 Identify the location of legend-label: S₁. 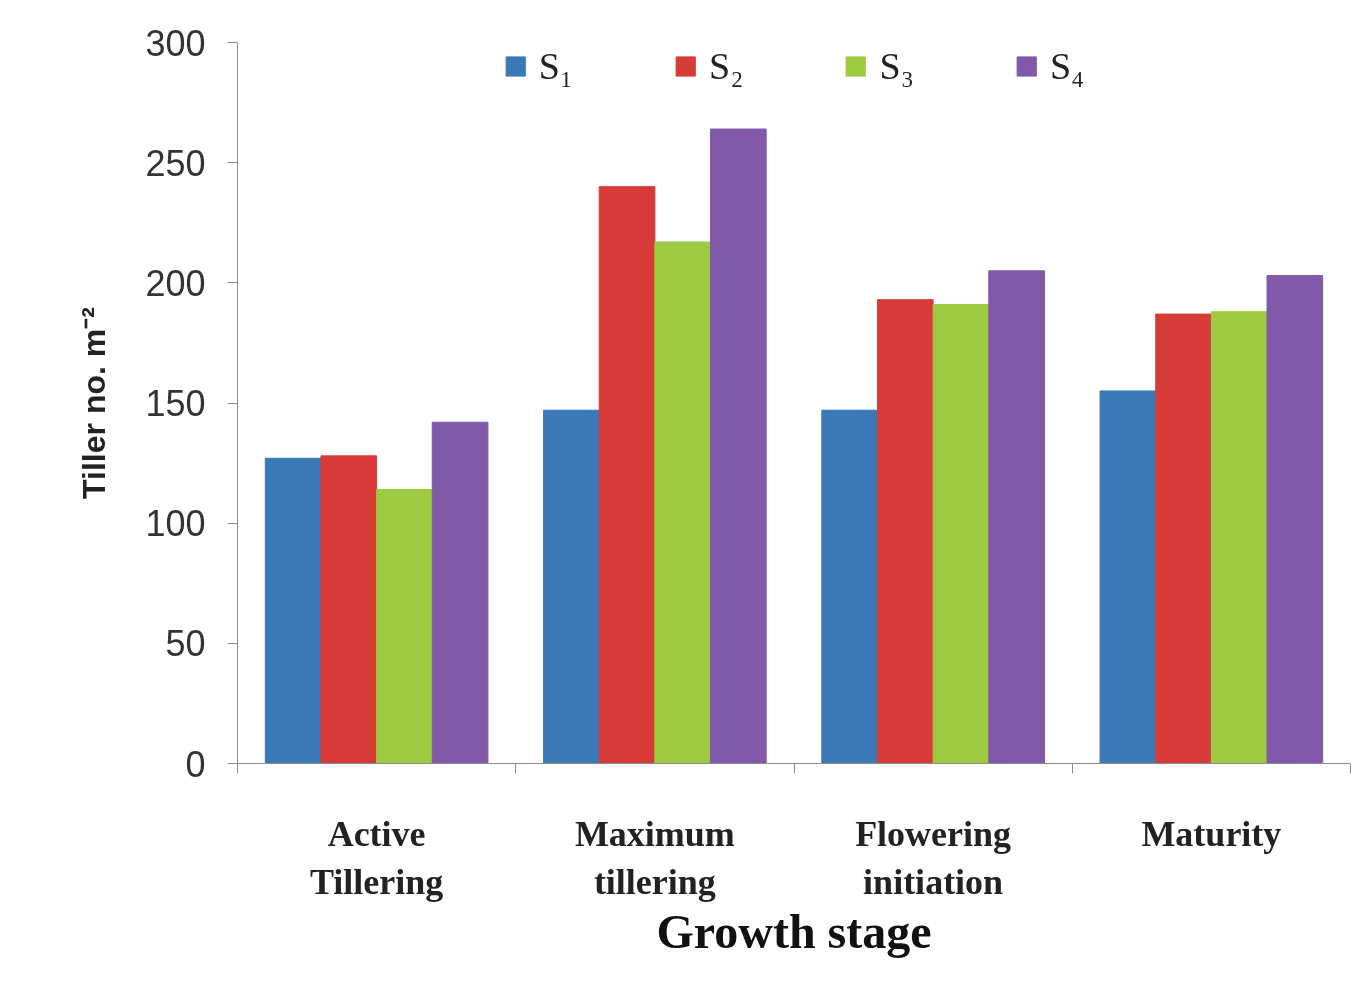
(556, 66).